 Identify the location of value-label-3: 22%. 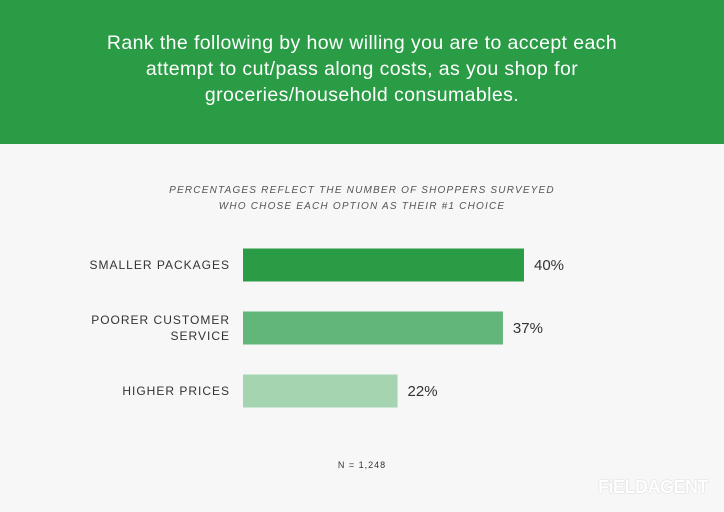
(423, 391).